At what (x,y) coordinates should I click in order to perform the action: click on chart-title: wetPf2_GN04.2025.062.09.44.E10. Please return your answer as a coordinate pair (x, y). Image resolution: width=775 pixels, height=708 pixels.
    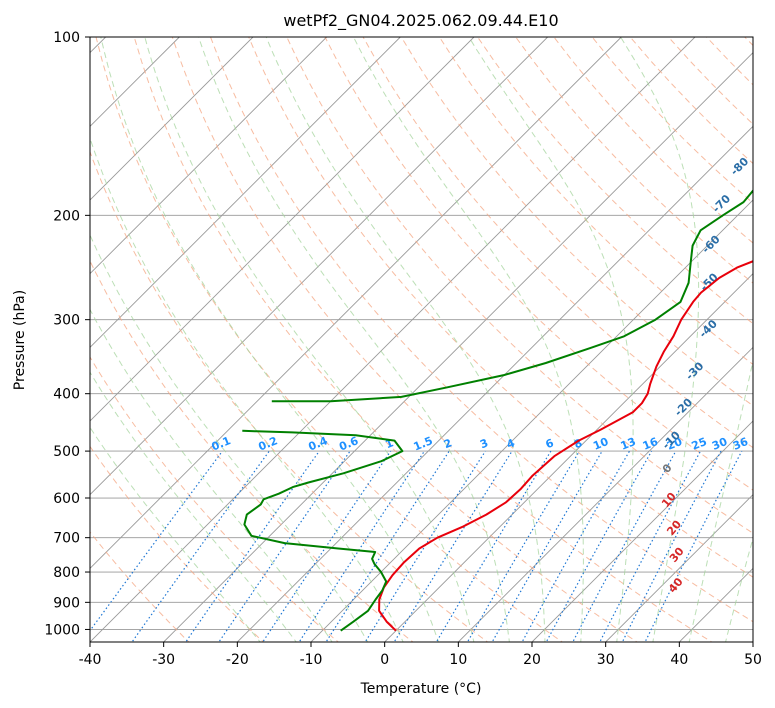
    Looking at the image, I should click on (420, 21).